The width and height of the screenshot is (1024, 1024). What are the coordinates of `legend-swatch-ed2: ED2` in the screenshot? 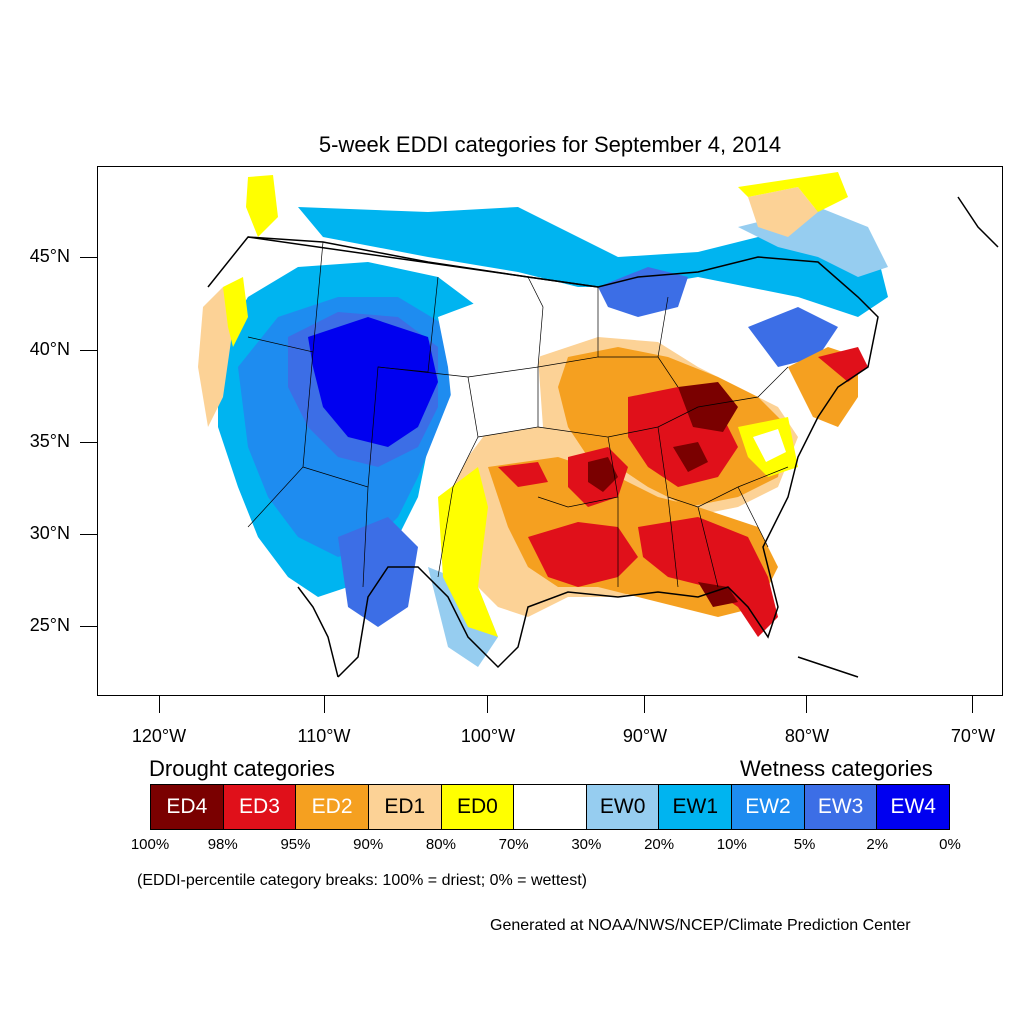 It's located at (332, 807).